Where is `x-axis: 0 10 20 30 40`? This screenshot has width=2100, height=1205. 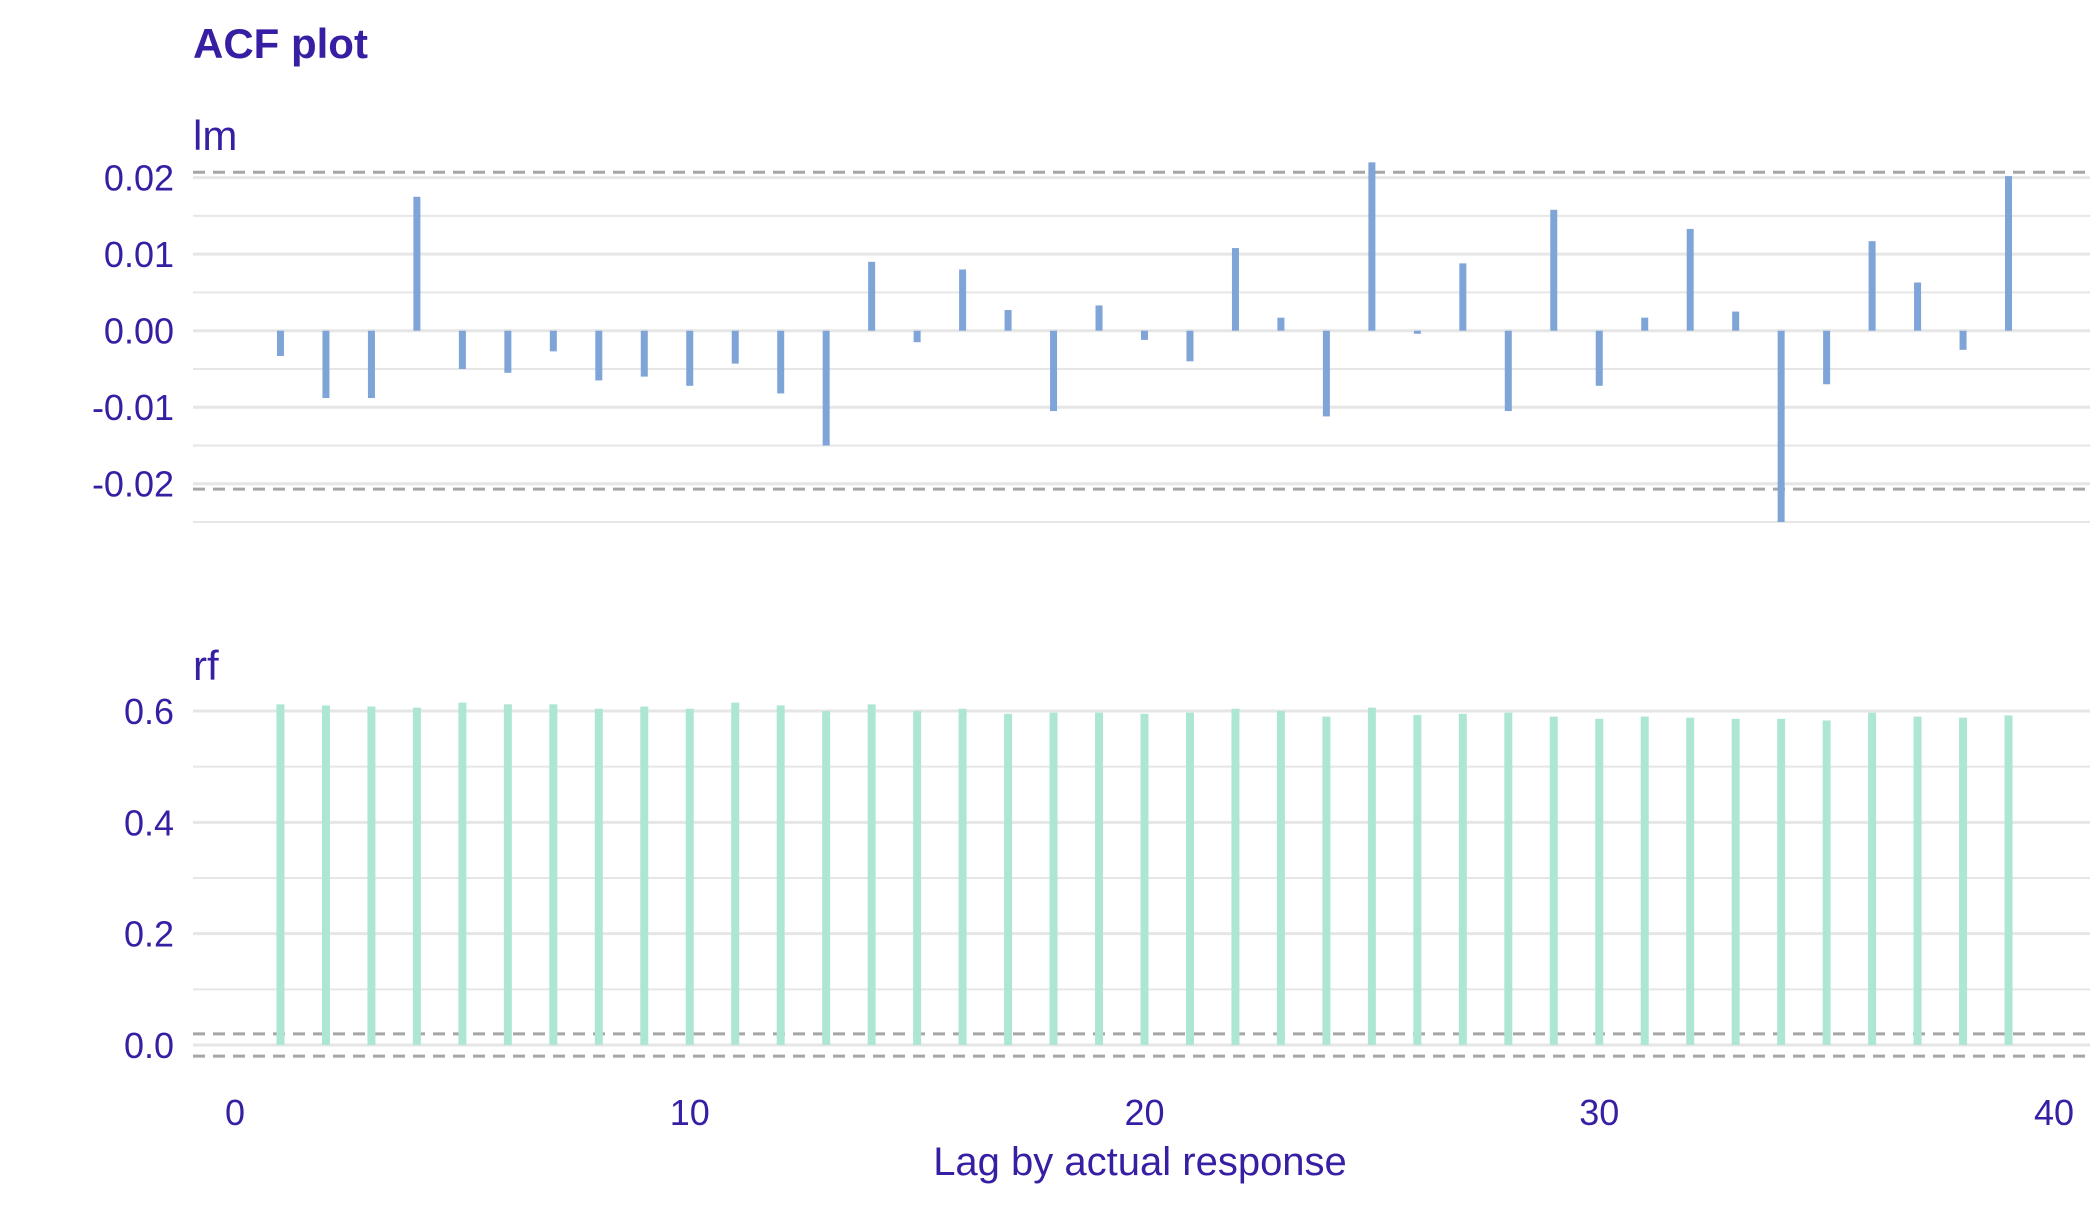 x-axis: 0 10 20 30 40 is located at coordinates (1149, 1112).